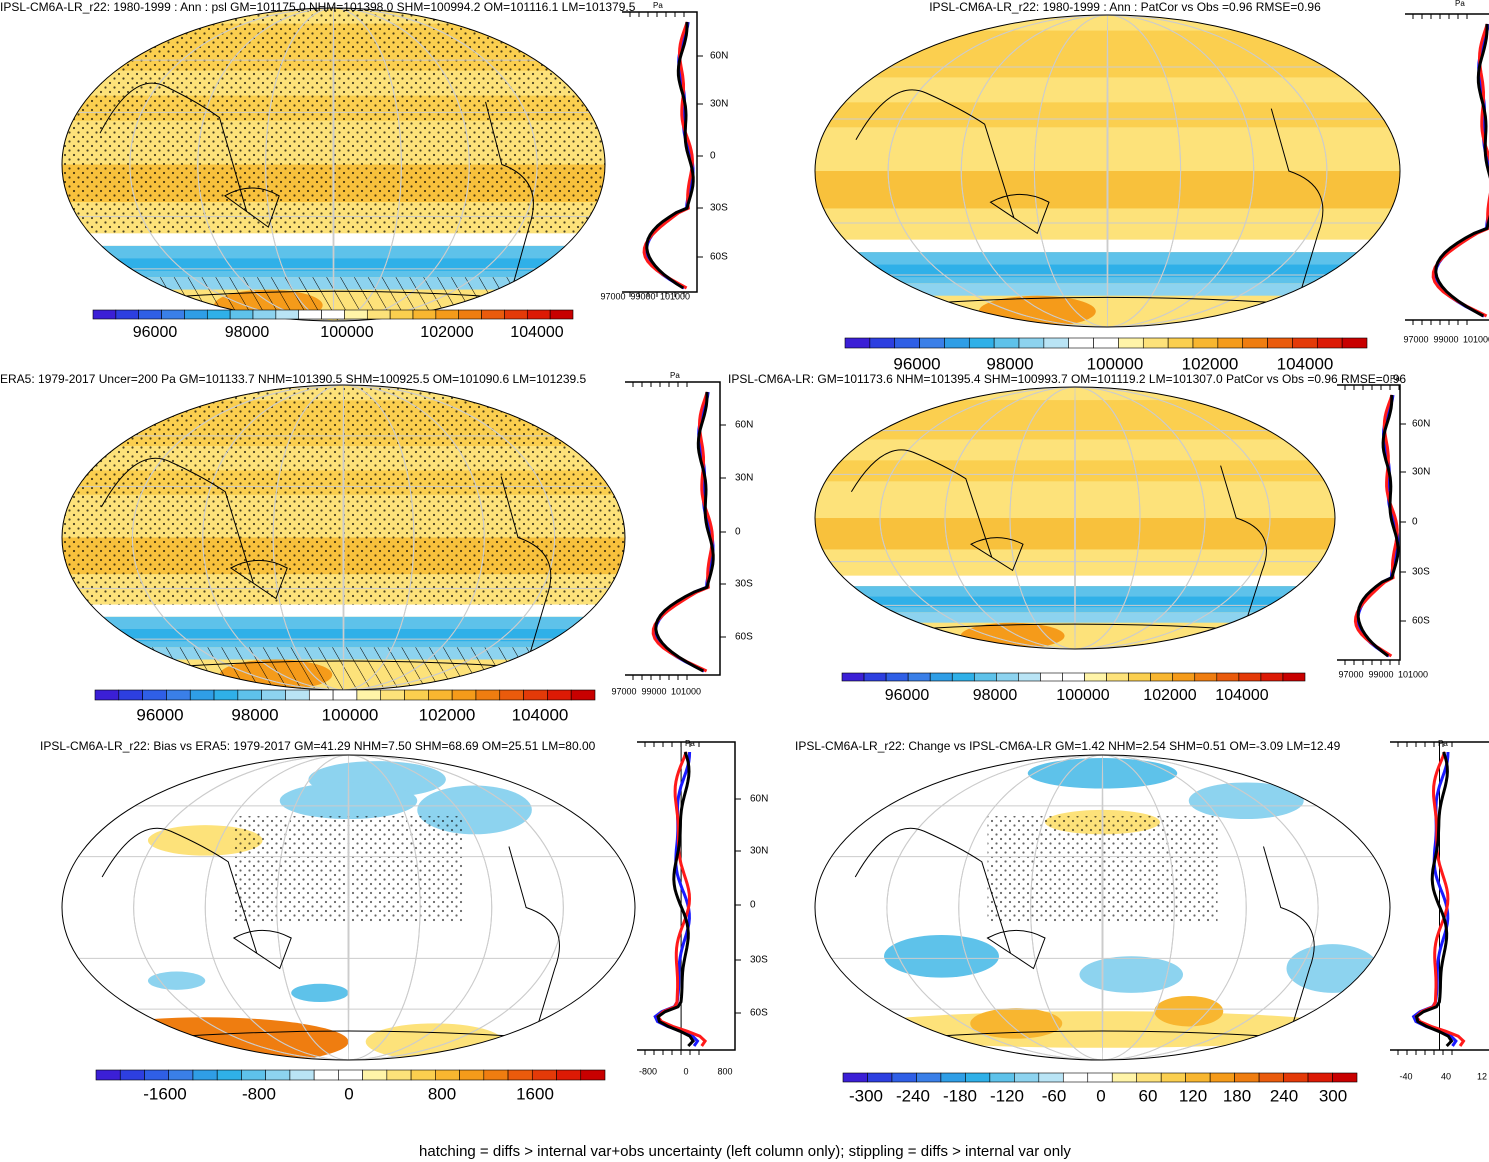 This screenshot has width=1489, height=1162. I want to click on profile-lat-label: 60N, so click(744, 425).